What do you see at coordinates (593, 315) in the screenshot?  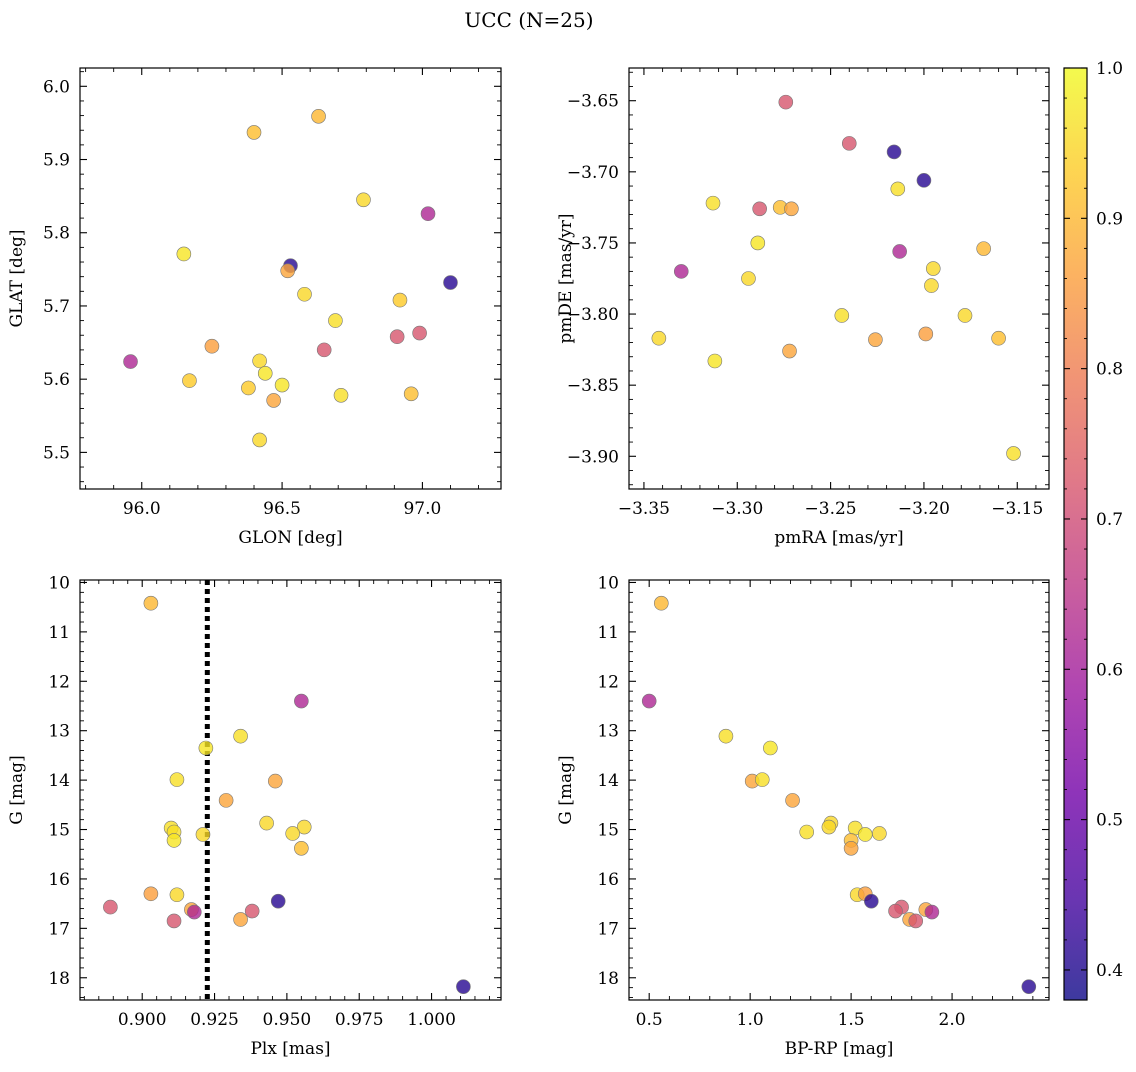 I see `y-tick-label: −3.80` at bounding box center [593, 315].